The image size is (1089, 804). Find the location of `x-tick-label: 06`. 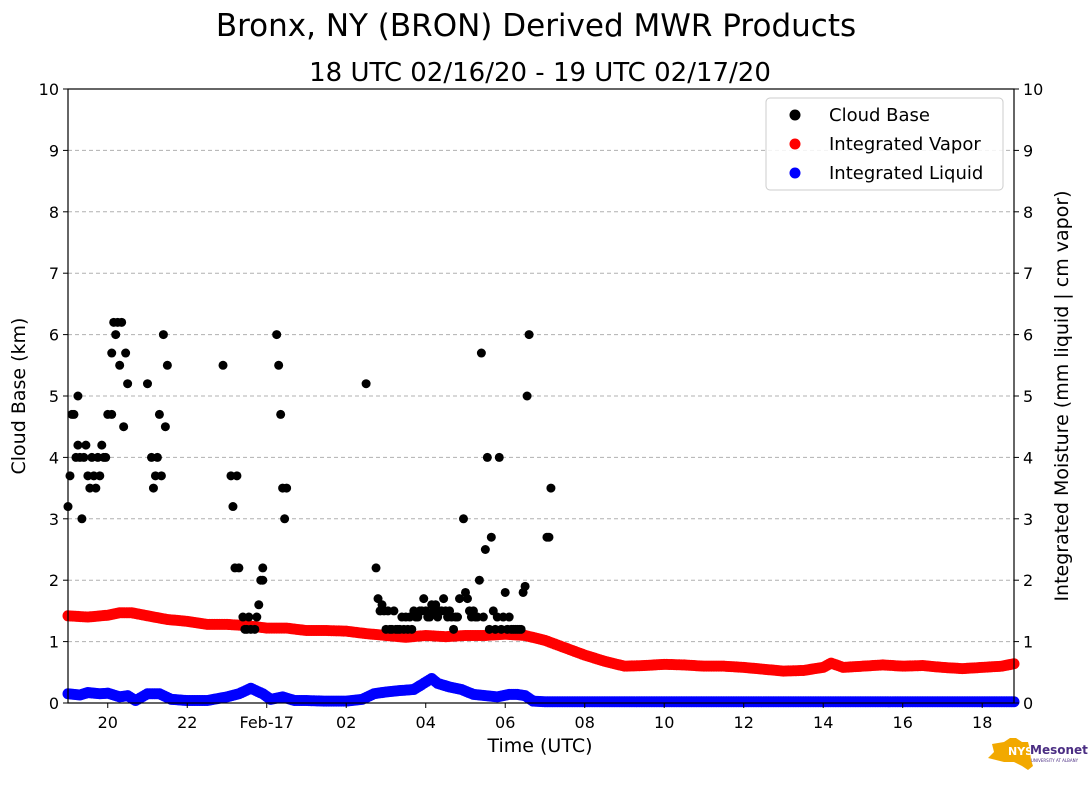

x-tick-label: 06 is located at coordinates (505, 722).